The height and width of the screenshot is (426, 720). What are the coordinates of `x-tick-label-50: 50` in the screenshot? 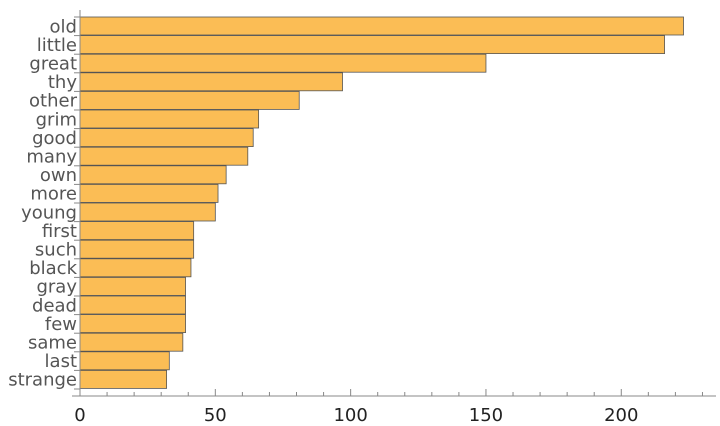 It's located at (215, 415).